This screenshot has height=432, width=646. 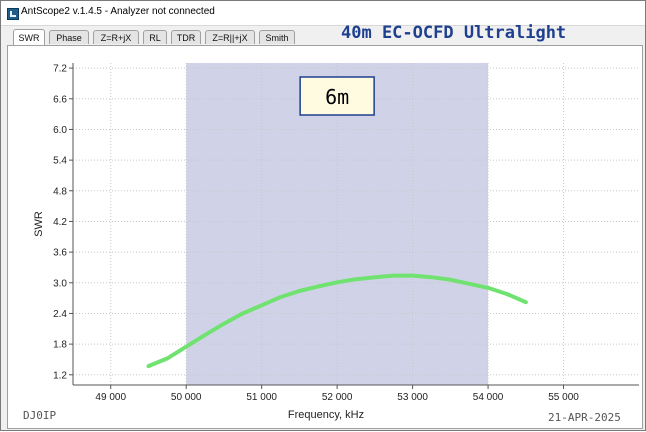 I want to click on y-tick-label: 7.2, so click(x=60, y=69).